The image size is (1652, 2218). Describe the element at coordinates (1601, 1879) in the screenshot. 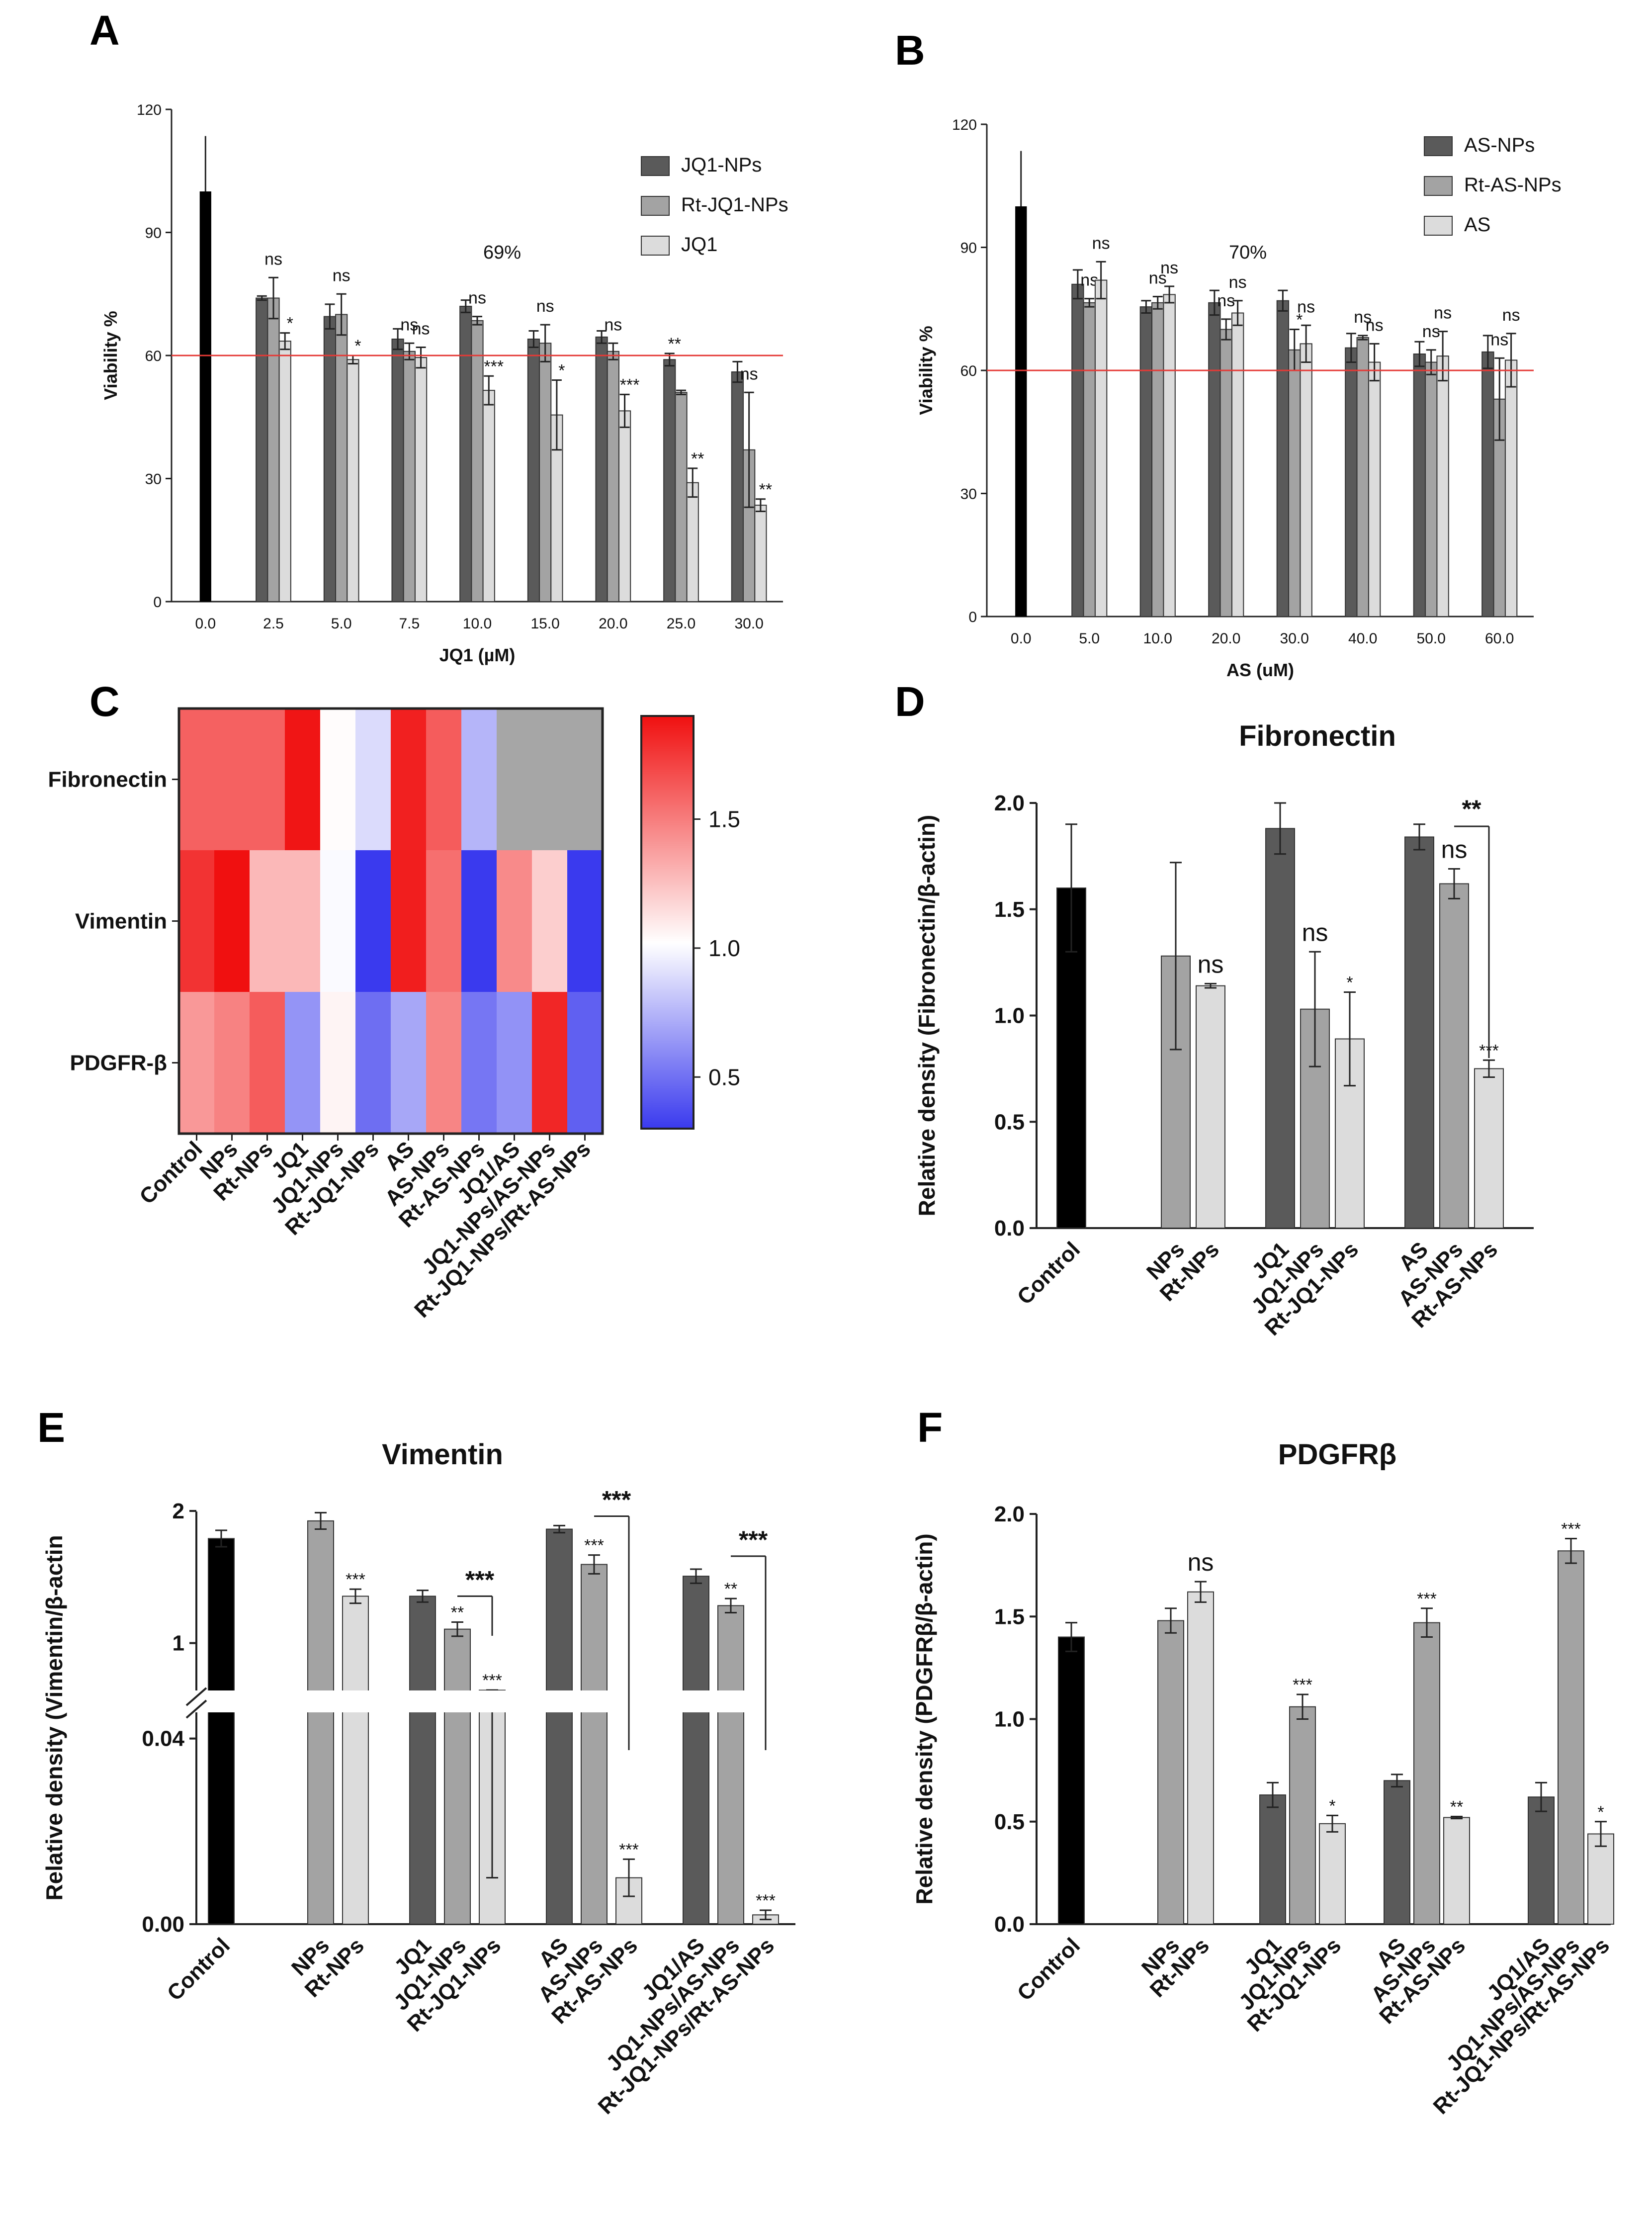

I see `bar-rt-jq1-nps-rt-as-nps` at that location.